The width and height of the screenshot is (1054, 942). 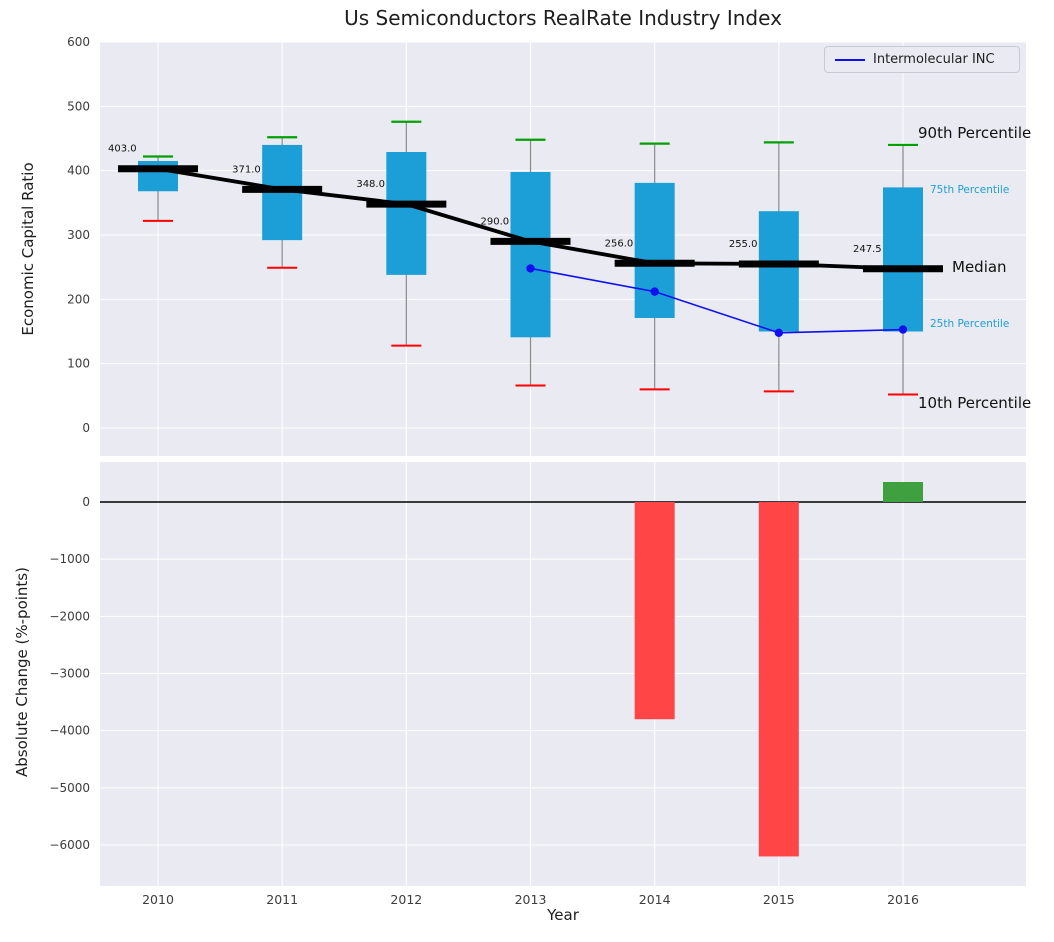 What do you see at coordinates (78, 42) in the screenshot?
I see `y-tick-label: 600` at bounding box center [78, 42].